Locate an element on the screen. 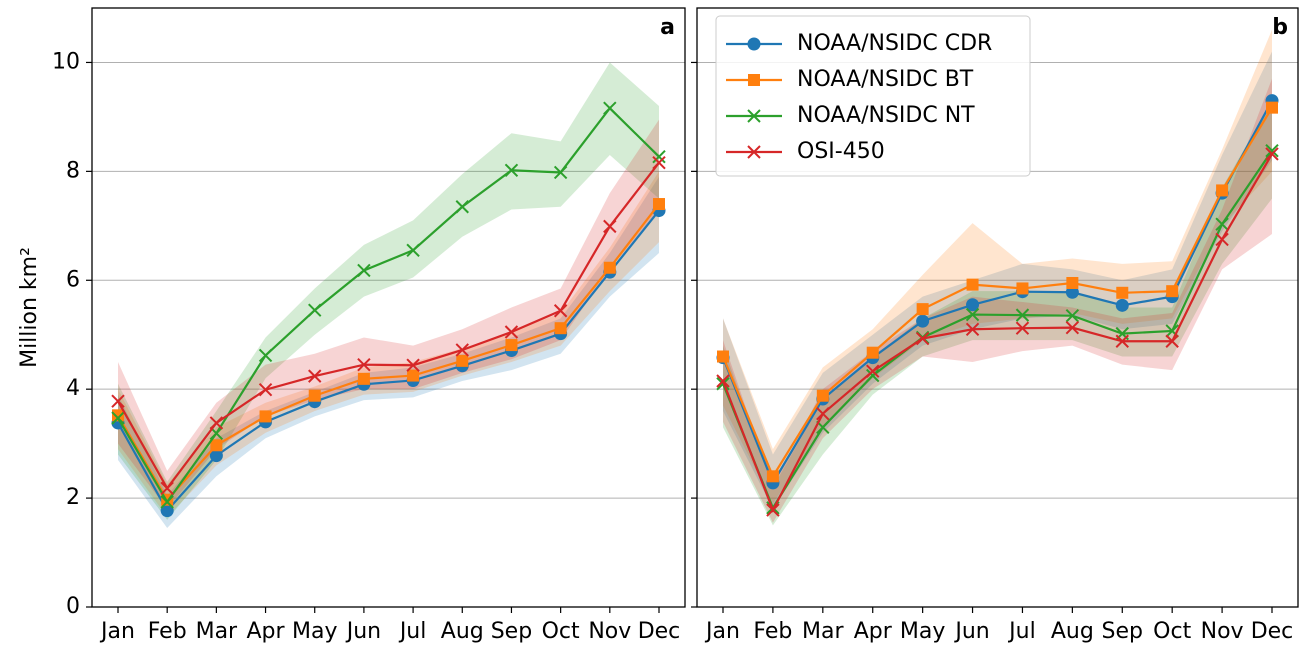 Image resolution: width=1306 pixels, height=647 pixels. x-tick-label: May is located at coordinates (922, 631).